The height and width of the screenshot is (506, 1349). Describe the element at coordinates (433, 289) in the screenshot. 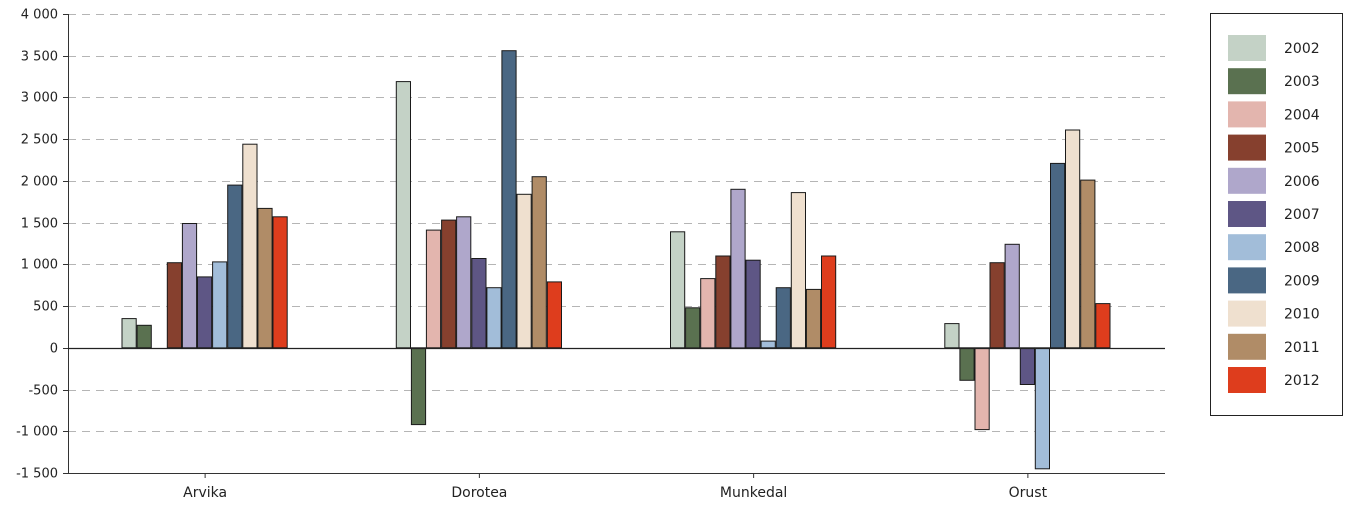

I see `bar-dorotea-2004` at that location.